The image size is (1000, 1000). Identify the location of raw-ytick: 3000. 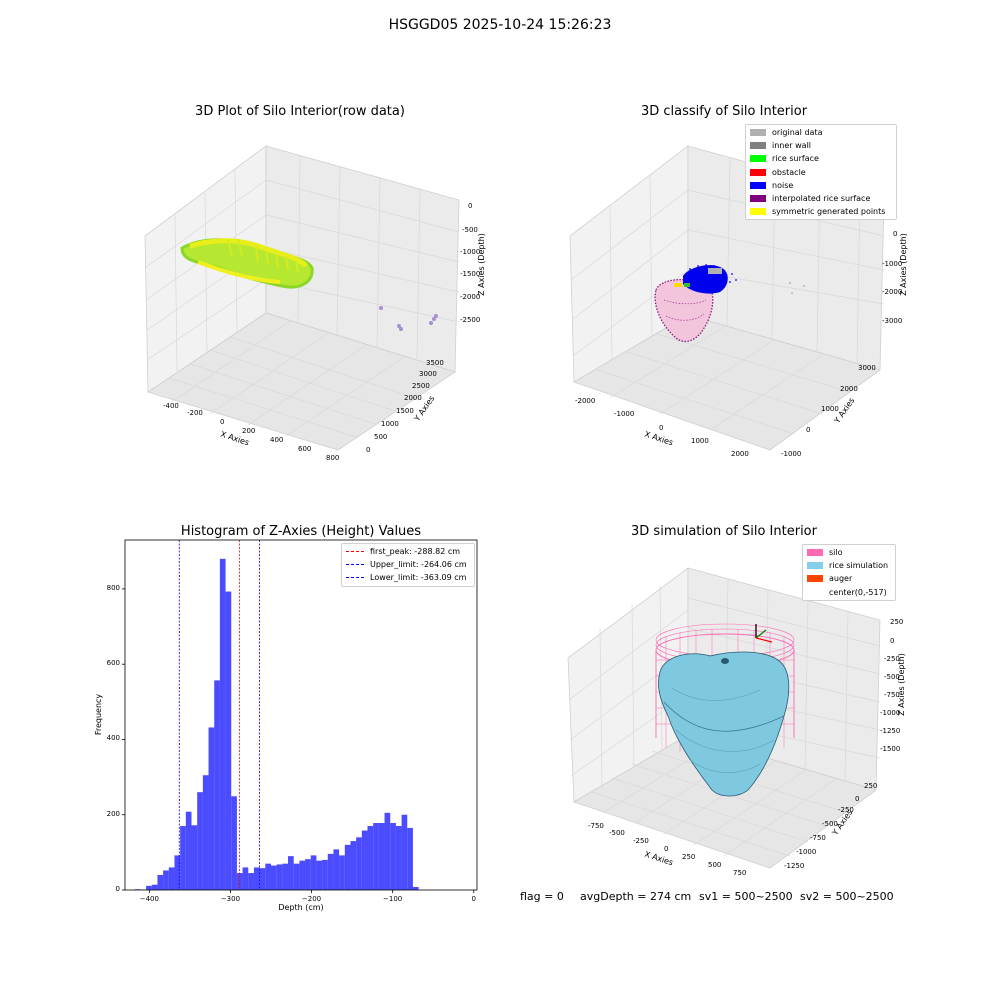
(428, 374).